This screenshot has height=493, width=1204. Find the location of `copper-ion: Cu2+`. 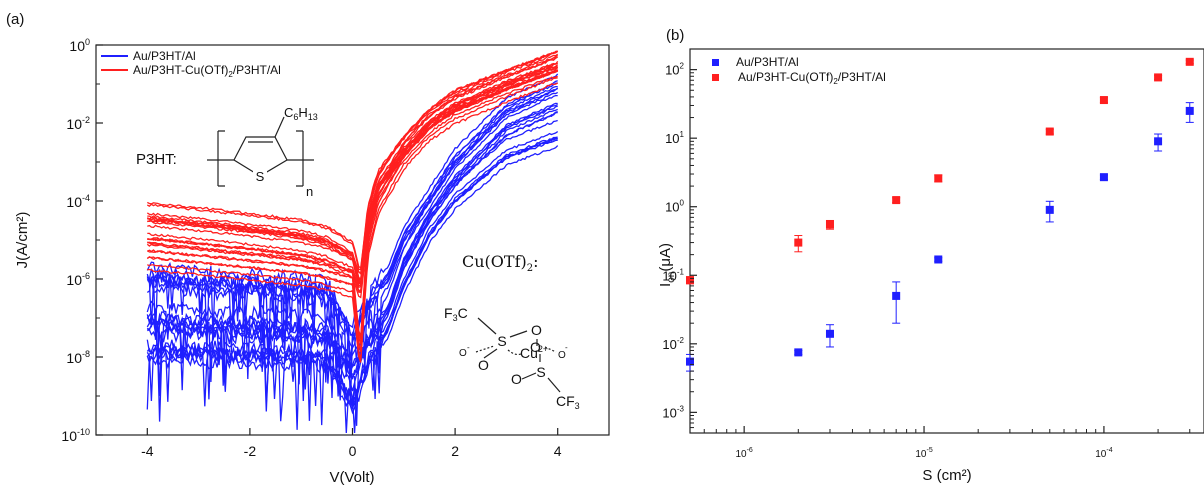

copper-ion: Cu2+ is located at coordinates (534, 352).